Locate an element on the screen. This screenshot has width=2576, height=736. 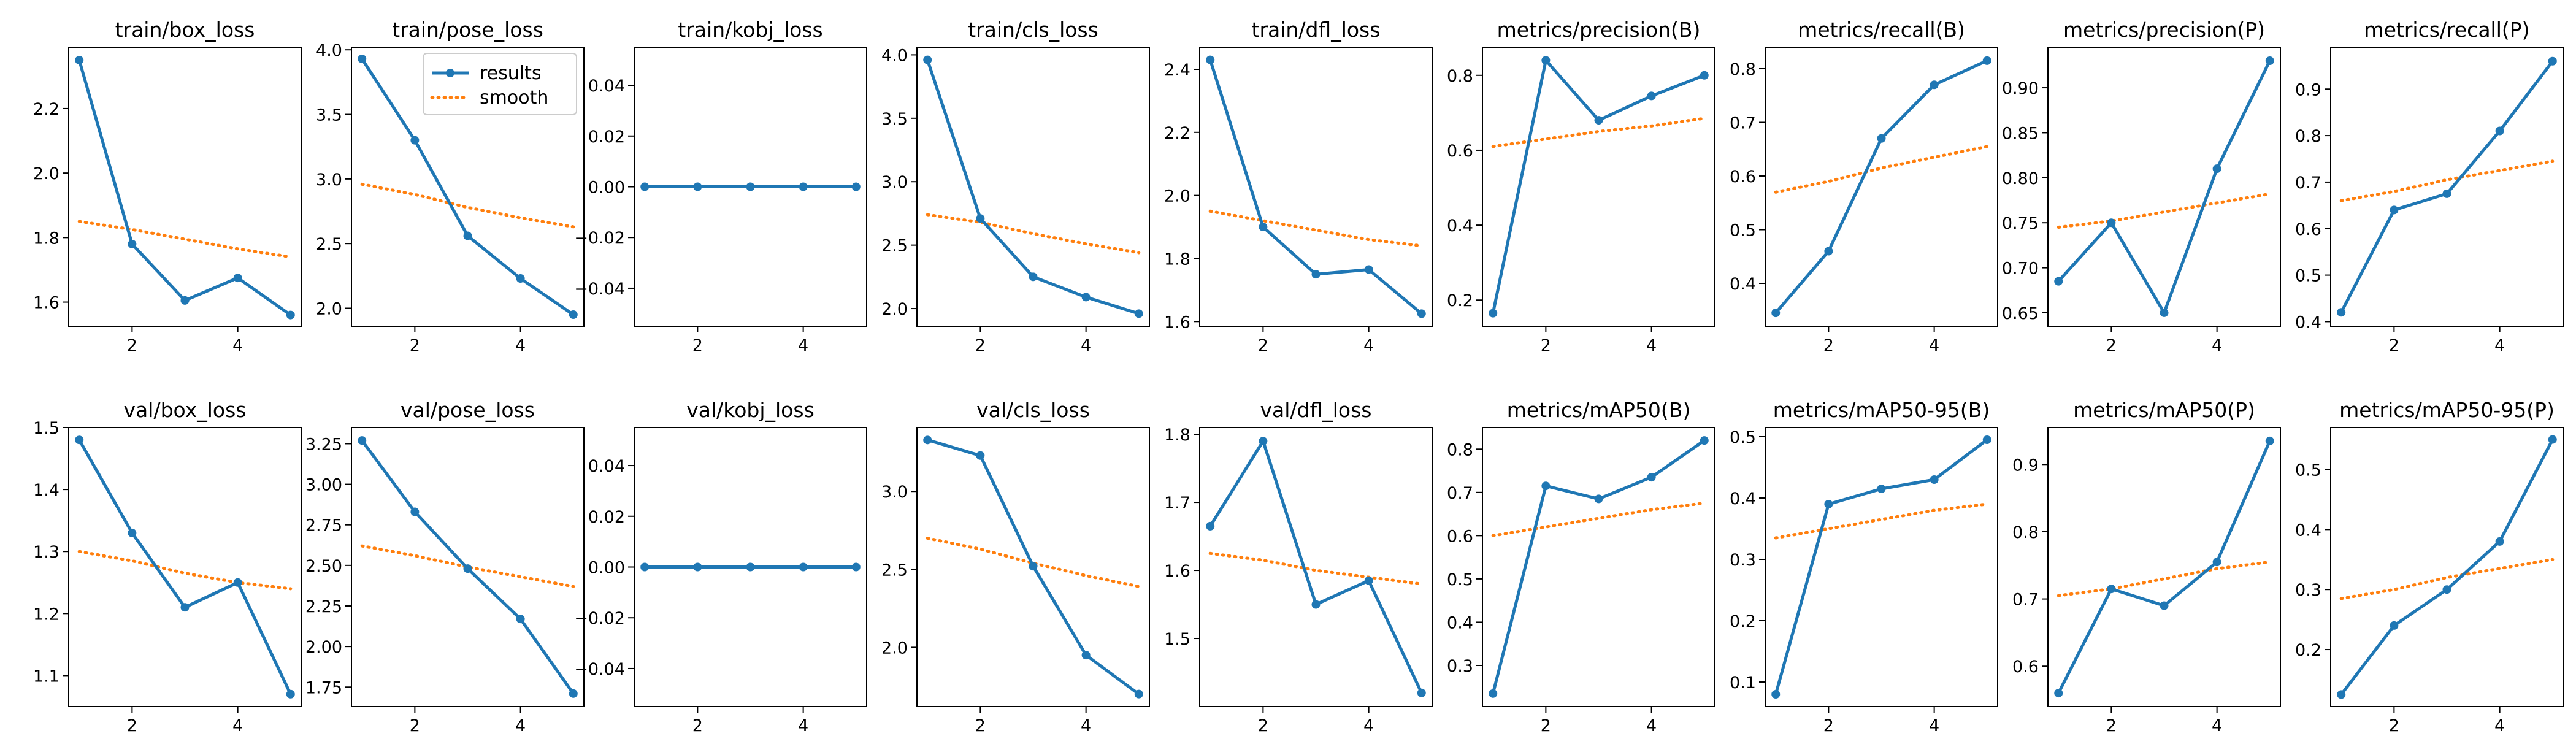
chart-panel-val-cls-loss: val/cls_loss 2 4 2.0 2.5 3.0 is located at coordinates (1015, 566).